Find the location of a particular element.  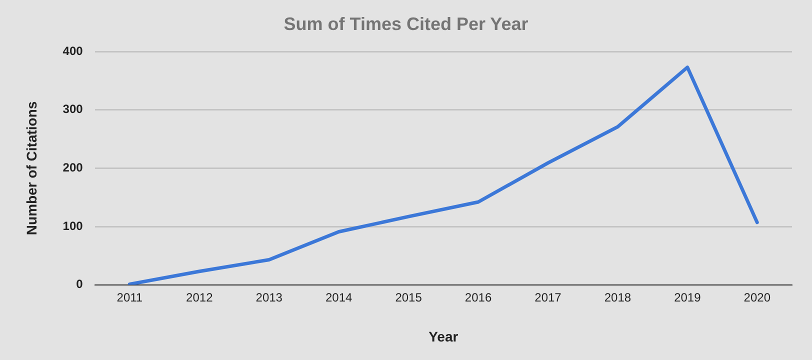

x-tick-label: 2015 is located at coordinates (408, 297).